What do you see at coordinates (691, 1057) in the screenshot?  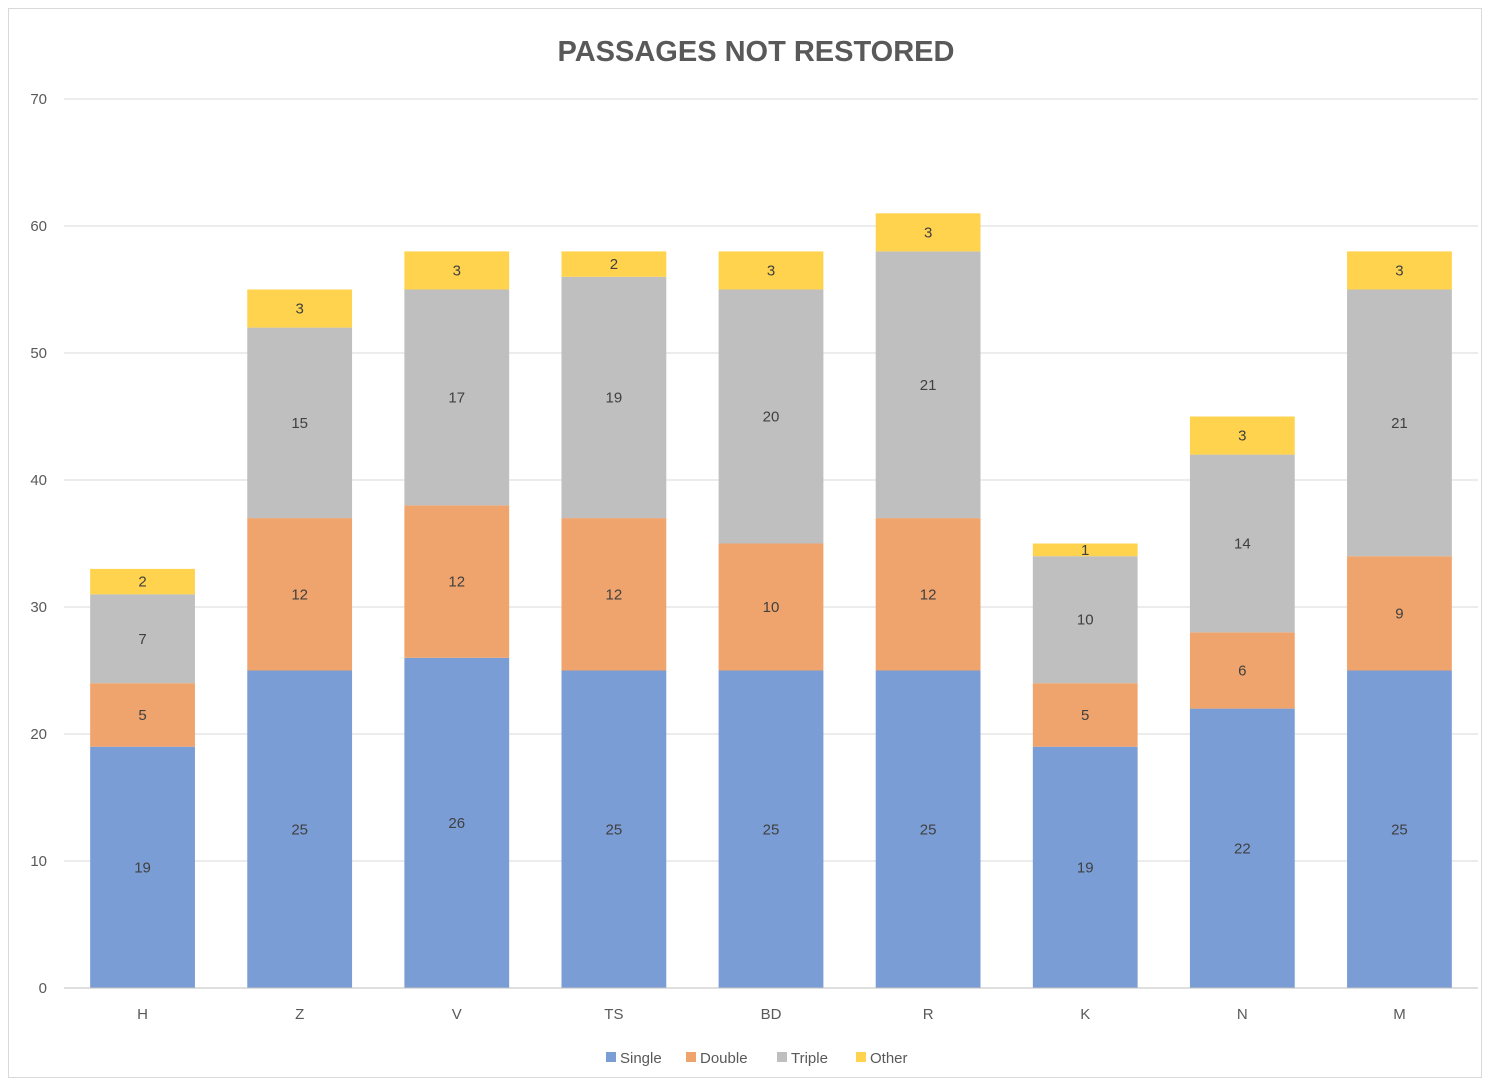 I see `legend-swatch-double` at bounding box center [691, 1057].